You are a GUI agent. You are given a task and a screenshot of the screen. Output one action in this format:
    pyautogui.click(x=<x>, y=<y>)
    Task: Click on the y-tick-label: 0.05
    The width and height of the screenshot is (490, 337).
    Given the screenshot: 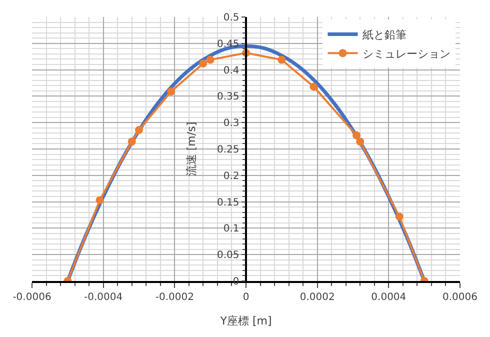 What is the action you would take?
    pyautogui.click(x=228, y=256)
    